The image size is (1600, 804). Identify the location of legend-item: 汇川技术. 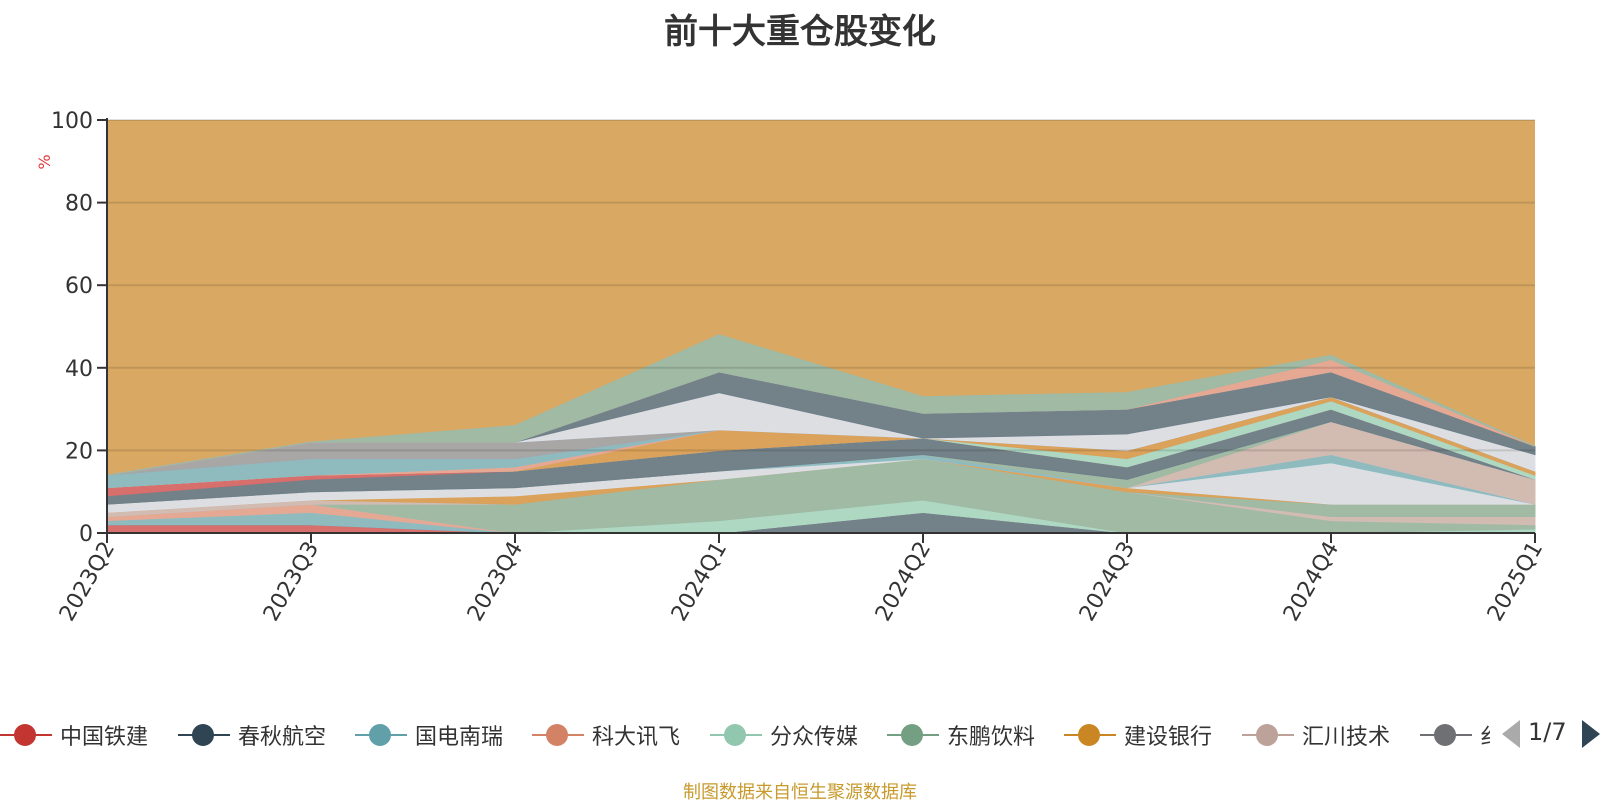
(1316, 735).